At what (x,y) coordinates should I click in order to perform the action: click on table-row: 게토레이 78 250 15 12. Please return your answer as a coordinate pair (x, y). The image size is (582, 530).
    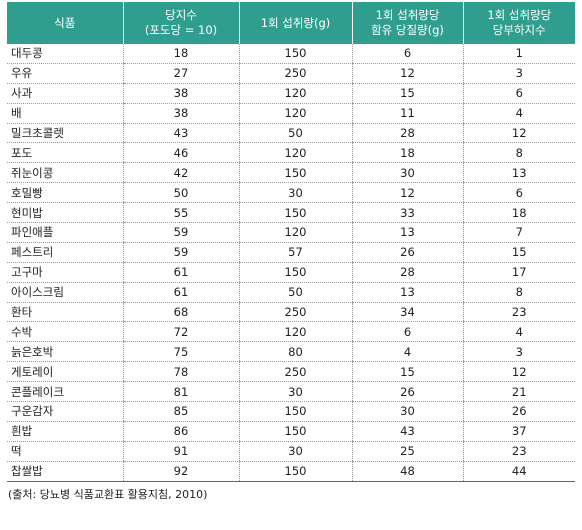
    Looking at the image, I should click on (291, 372).